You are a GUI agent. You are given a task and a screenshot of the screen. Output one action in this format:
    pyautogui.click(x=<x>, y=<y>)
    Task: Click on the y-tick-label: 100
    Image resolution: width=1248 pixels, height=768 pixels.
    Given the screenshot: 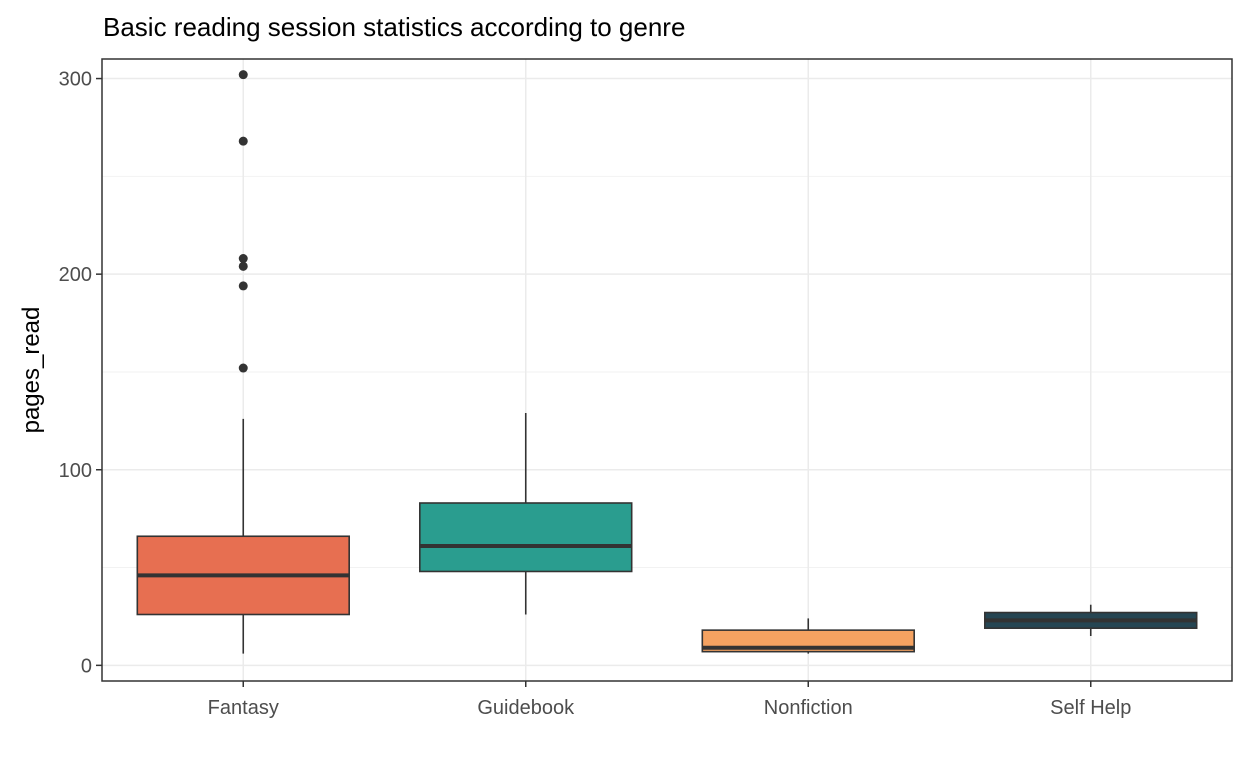 What is the action you would take?
    pyautogui.click(x=75, y=471)
    